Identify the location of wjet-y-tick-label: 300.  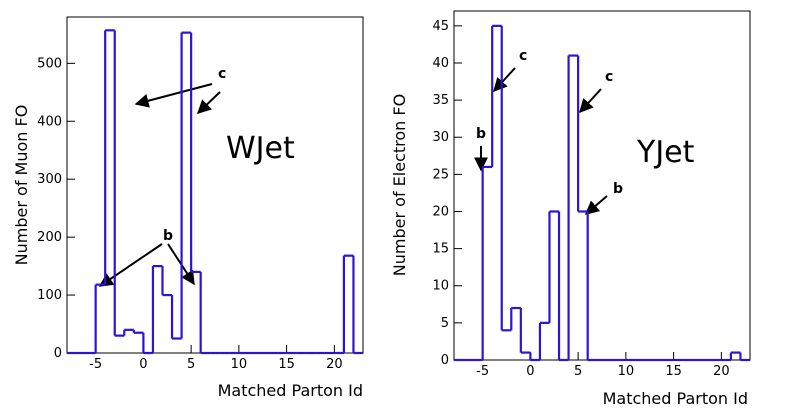
(49, 179).